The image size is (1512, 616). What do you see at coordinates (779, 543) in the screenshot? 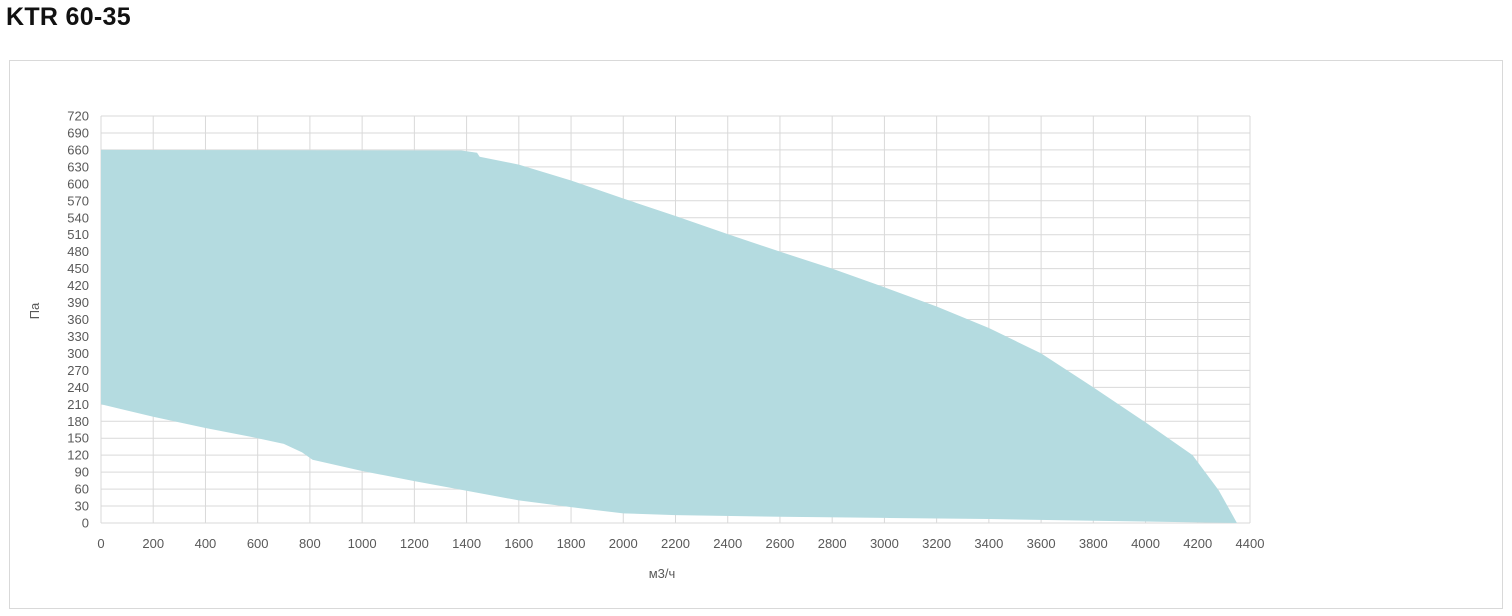
I see `x-tick-label: 2600` at bounding box center [779, 543].